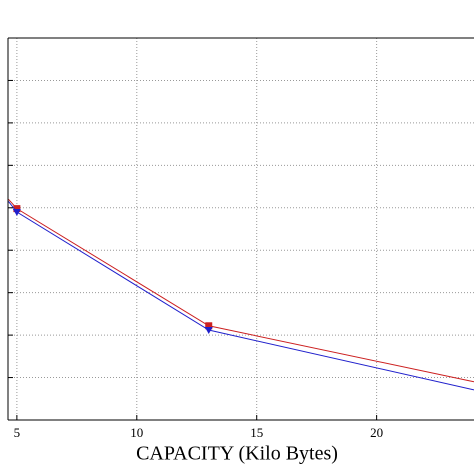  Describe the element at coordinates (17, 432) in the screenshot. I see `x-tick-label: 5` at that location.